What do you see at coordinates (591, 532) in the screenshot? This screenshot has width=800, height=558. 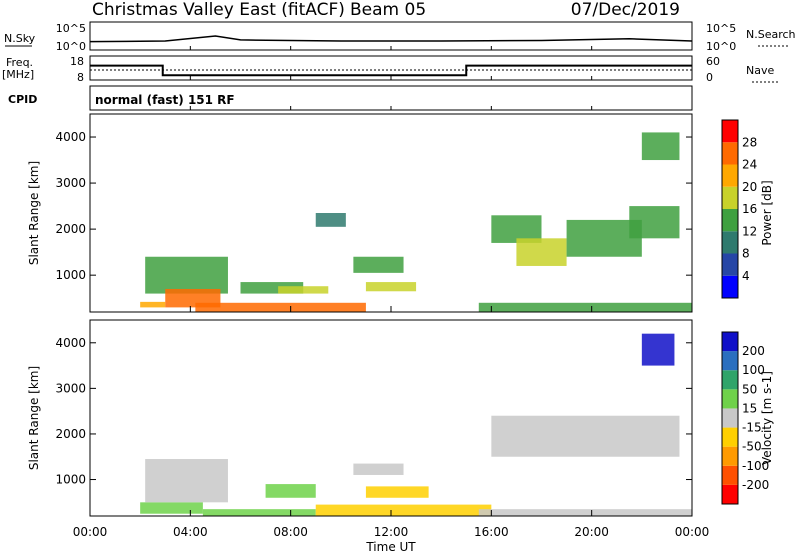 I see `x-tick-label-5: 20:00` at bounding box center [591, 532].